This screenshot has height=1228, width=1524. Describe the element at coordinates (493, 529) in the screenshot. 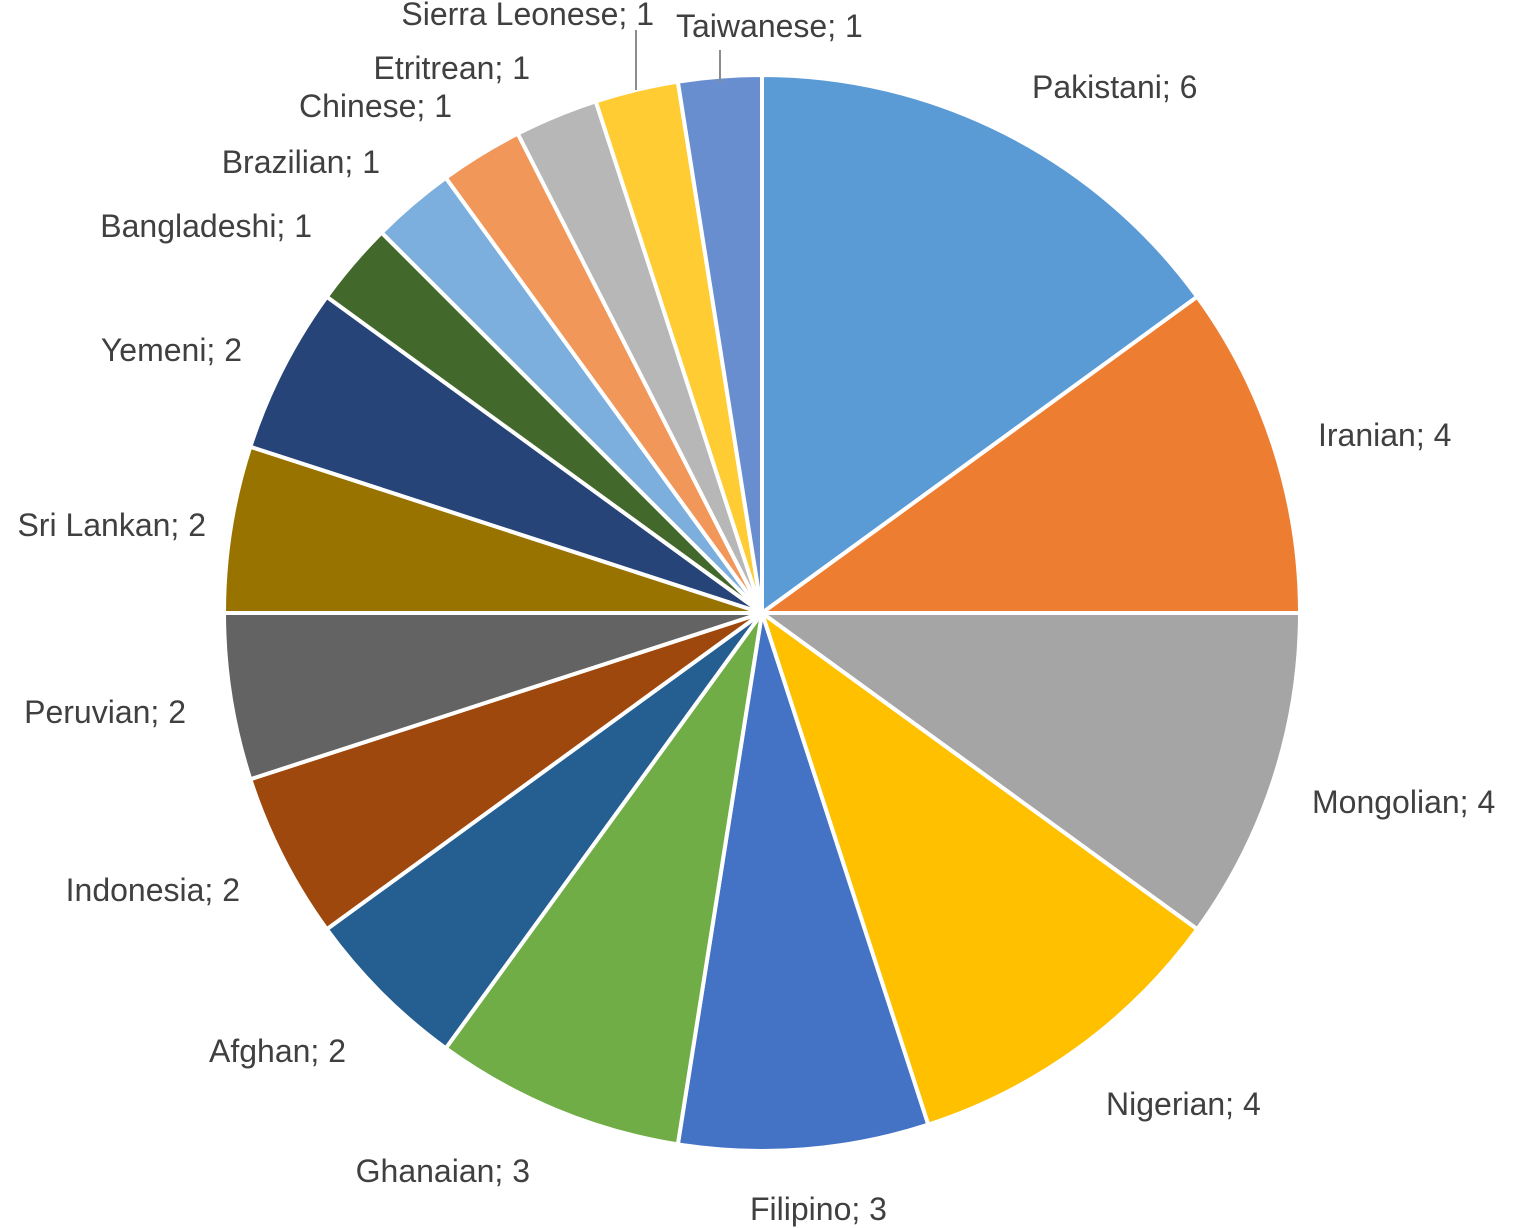

I see `pie-slice-sri-lankan` at that location.